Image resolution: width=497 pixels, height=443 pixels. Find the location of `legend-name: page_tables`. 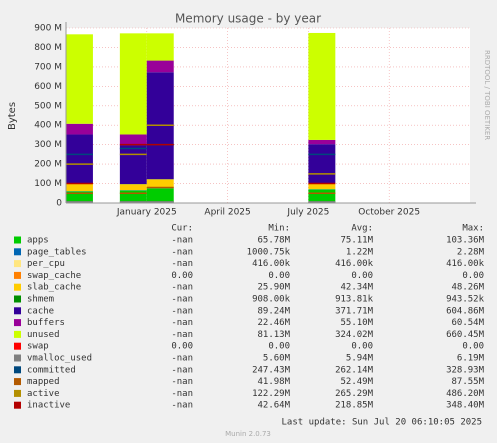

legend-name: page_tables is located at coordinates (57, 252).